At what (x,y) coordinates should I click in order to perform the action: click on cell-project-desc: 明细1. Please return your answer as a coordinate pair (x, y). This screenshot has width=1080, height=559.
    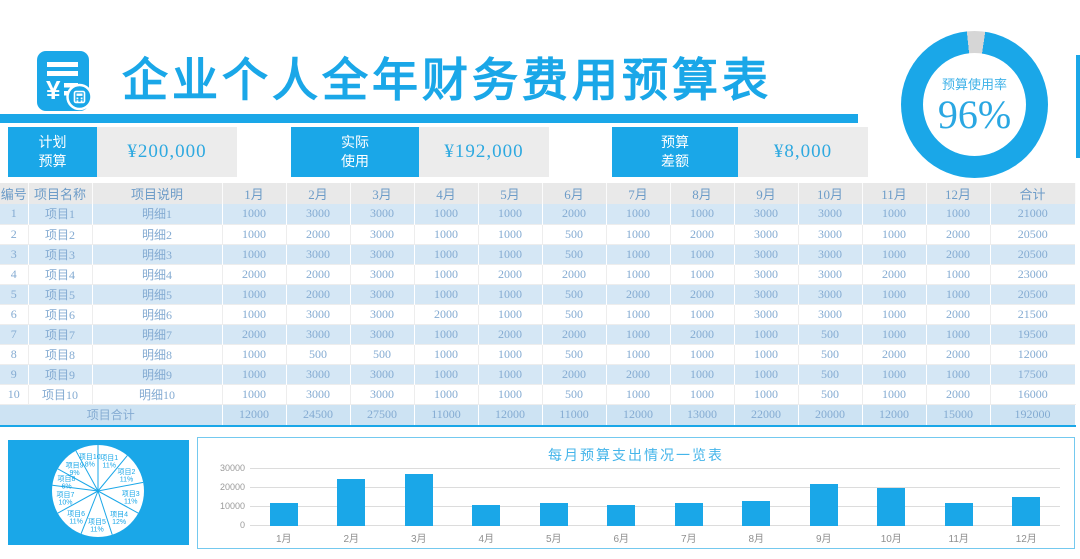
    Looking at the image, I should click on (157, 214).